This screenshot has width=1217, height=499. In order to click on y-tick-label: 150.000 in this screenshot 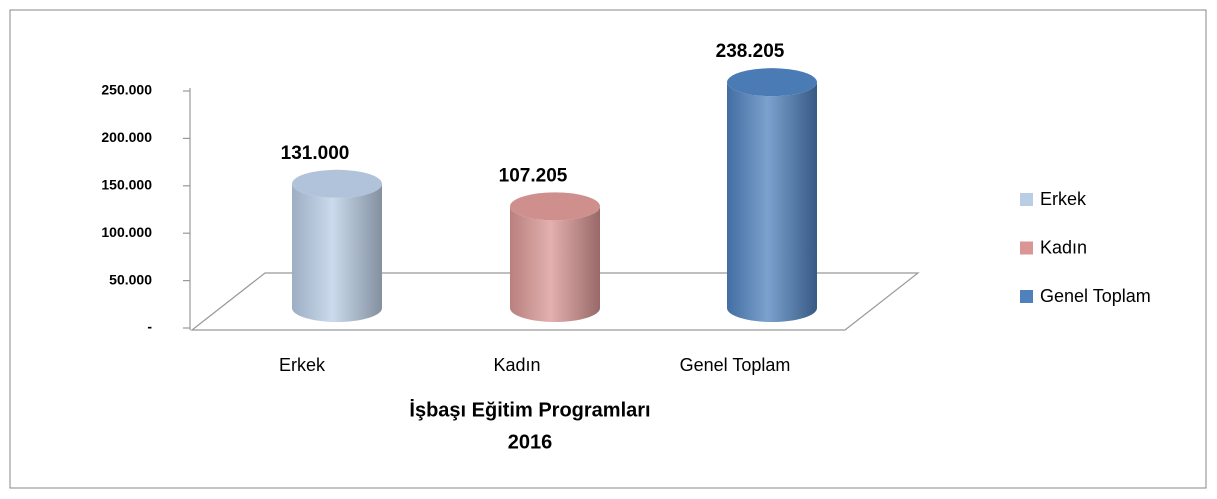, I will do `click(126, 185)`.